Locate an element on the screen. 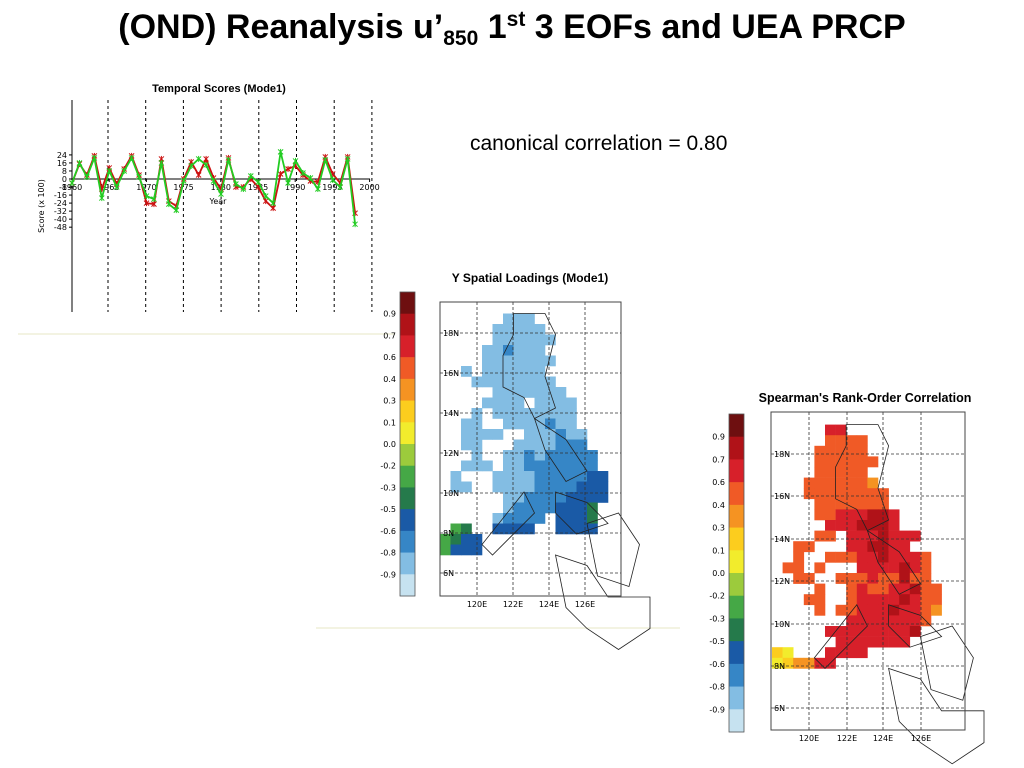 The image size is (1024, 768). colorbar-label: -0.5 is located at coordinates (717, 641).